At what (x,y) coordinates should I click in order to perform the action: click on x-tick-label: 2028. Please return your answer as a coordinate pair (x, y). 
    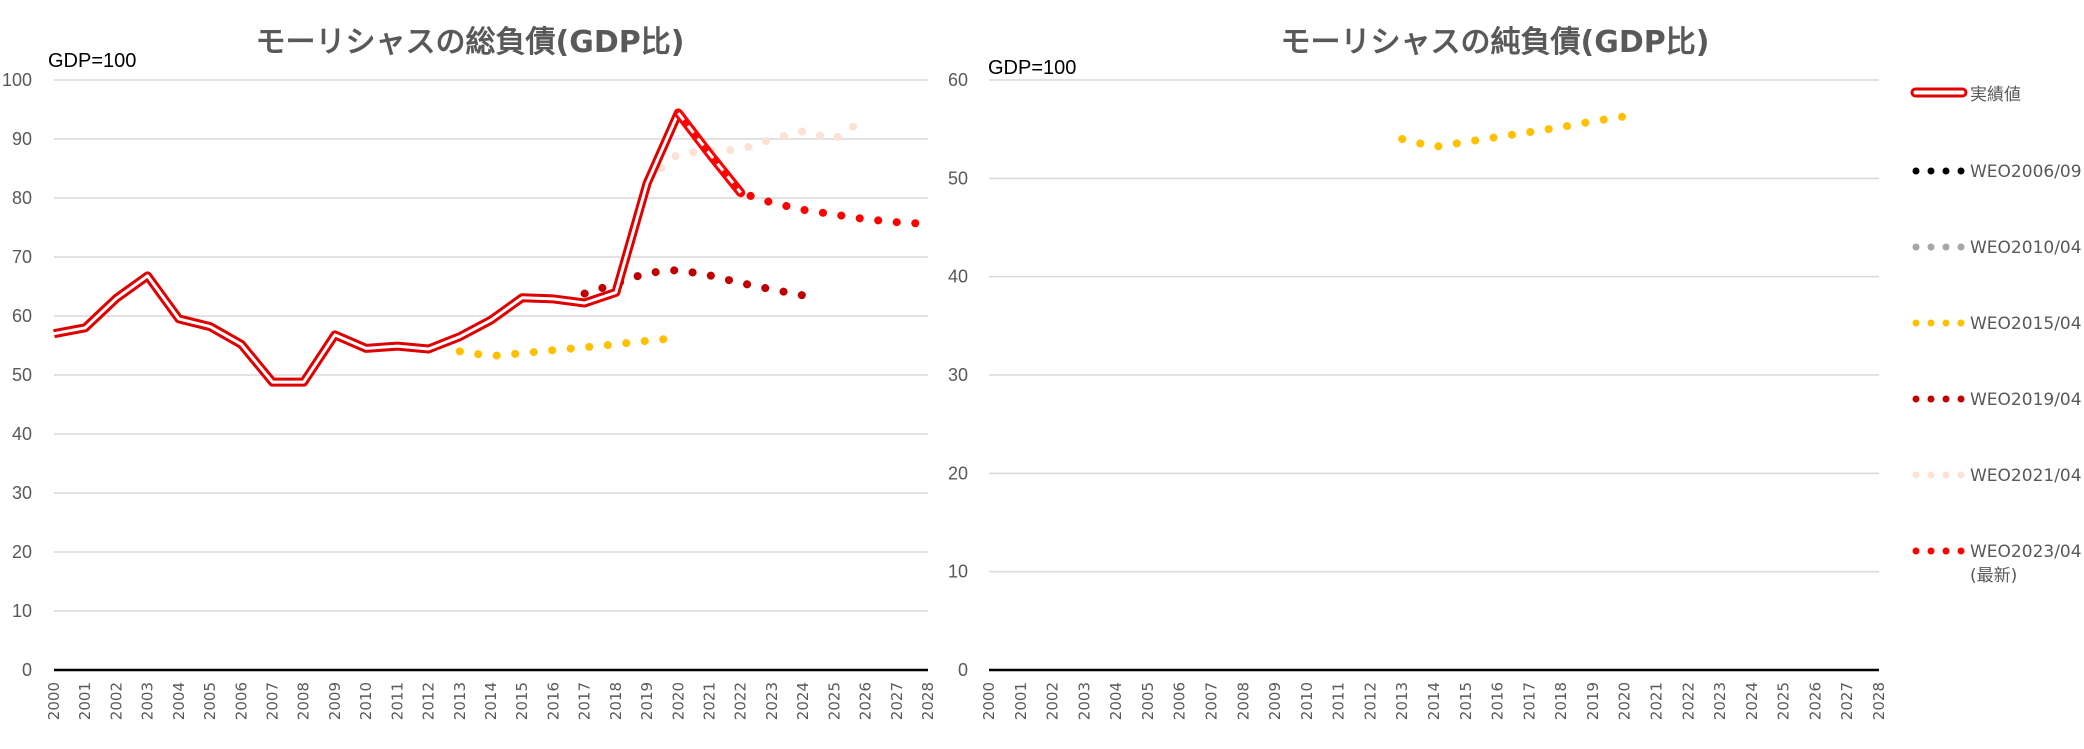
    Looking at the image, I should click on (1879, 701).